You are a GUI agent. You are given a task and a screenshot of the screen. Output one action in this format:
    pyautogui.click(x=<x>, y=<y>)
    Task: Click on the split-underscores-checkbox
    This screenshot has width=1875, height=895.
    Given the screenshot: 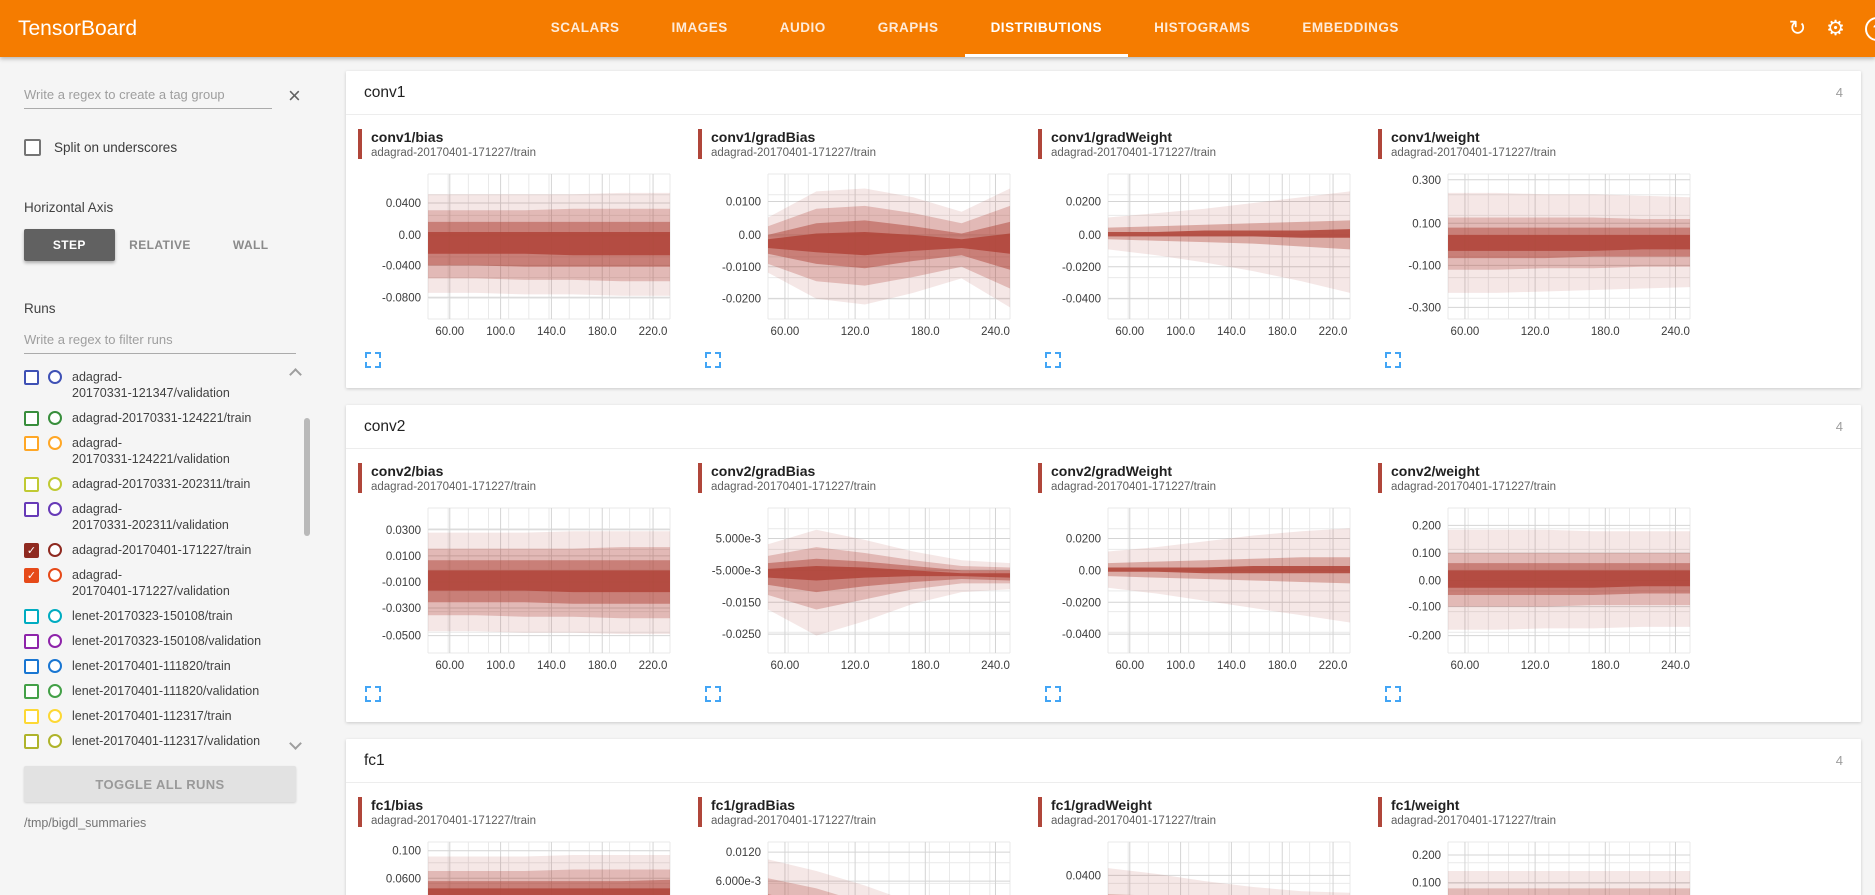 What is the action you would take?
    pyautogui.click(x=32, y=147)
    